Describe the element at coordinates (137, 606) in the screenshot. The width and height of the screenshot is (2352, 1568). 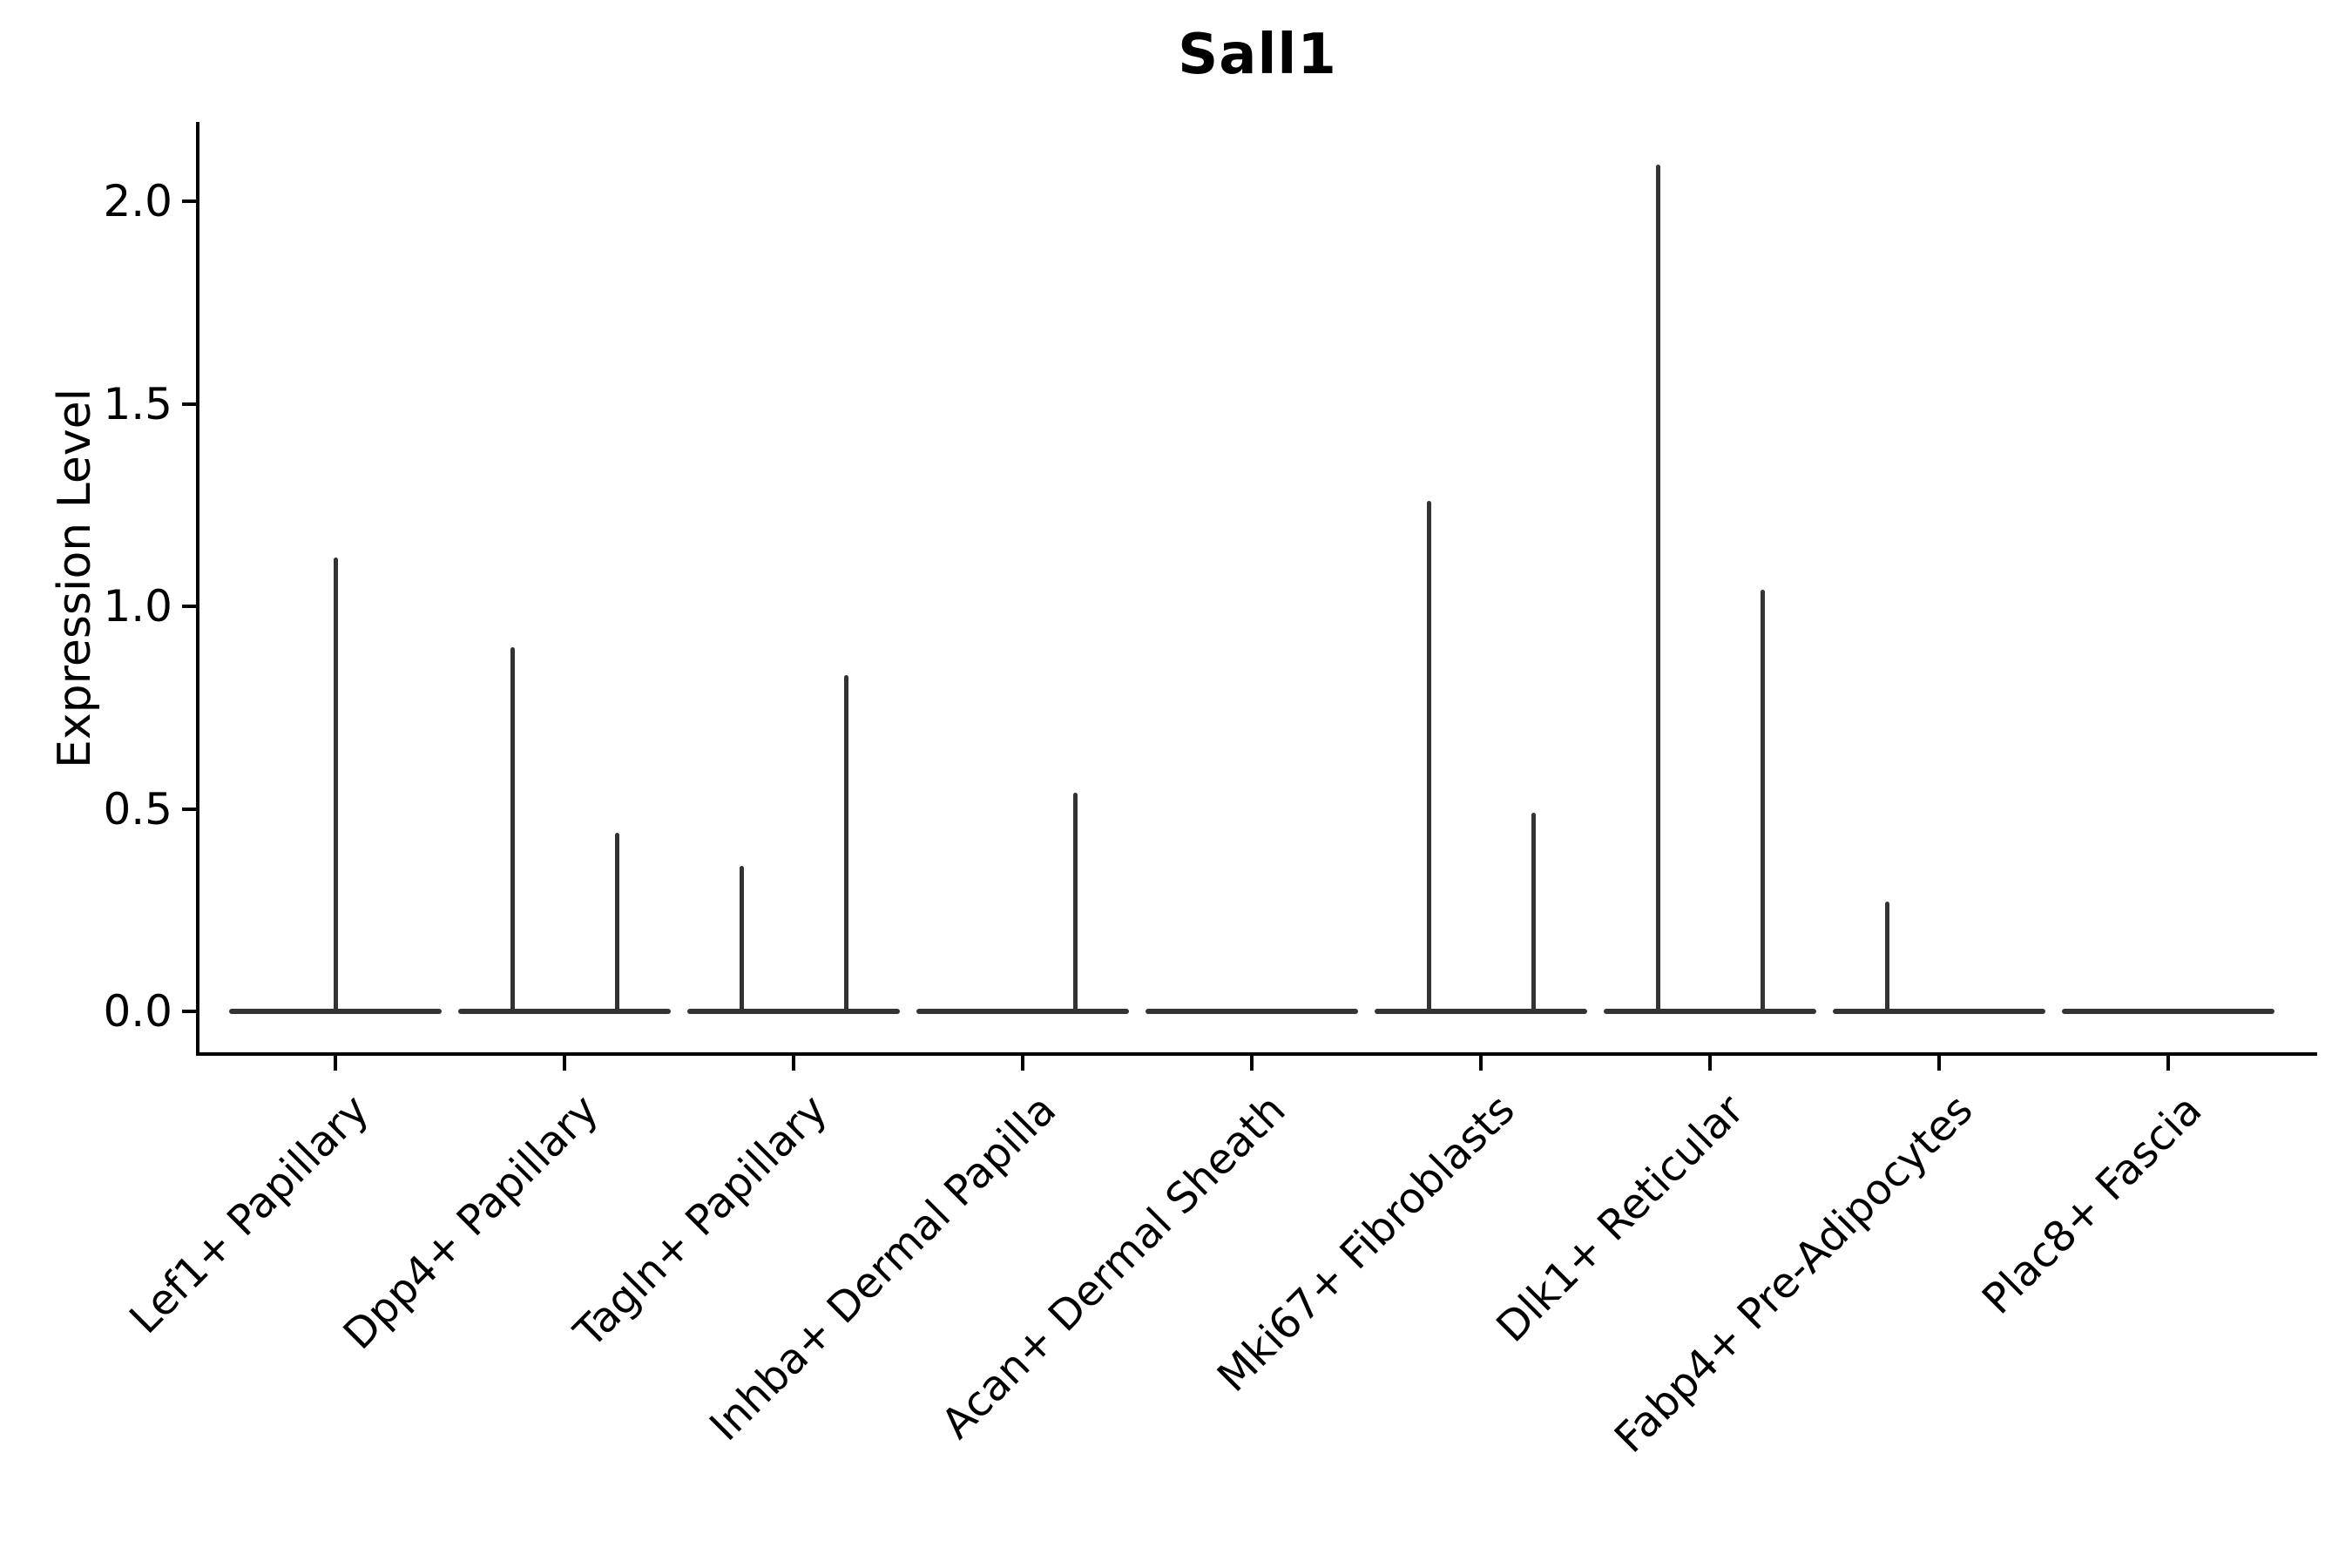
I see `y-tick-label: 1.0` at that location.